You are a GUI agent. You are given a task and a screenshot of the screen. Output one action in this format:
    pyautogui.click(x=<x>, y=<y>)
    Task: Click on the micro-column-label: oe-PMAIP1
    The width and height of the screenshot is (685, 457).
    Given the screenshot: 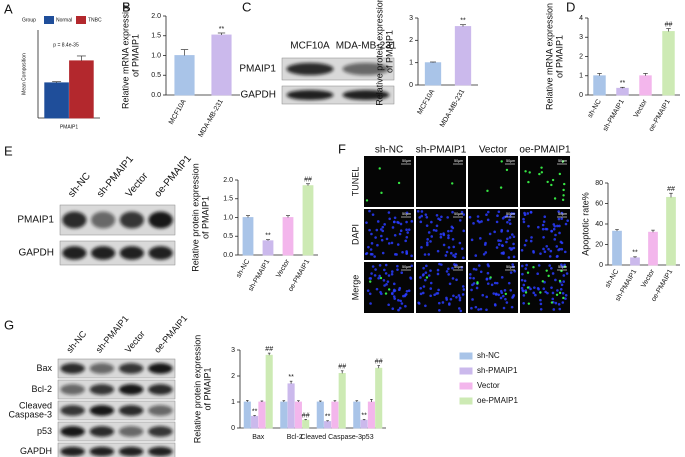 What is the action you would take?
    pyautogui.click(x=545, y=150)
    